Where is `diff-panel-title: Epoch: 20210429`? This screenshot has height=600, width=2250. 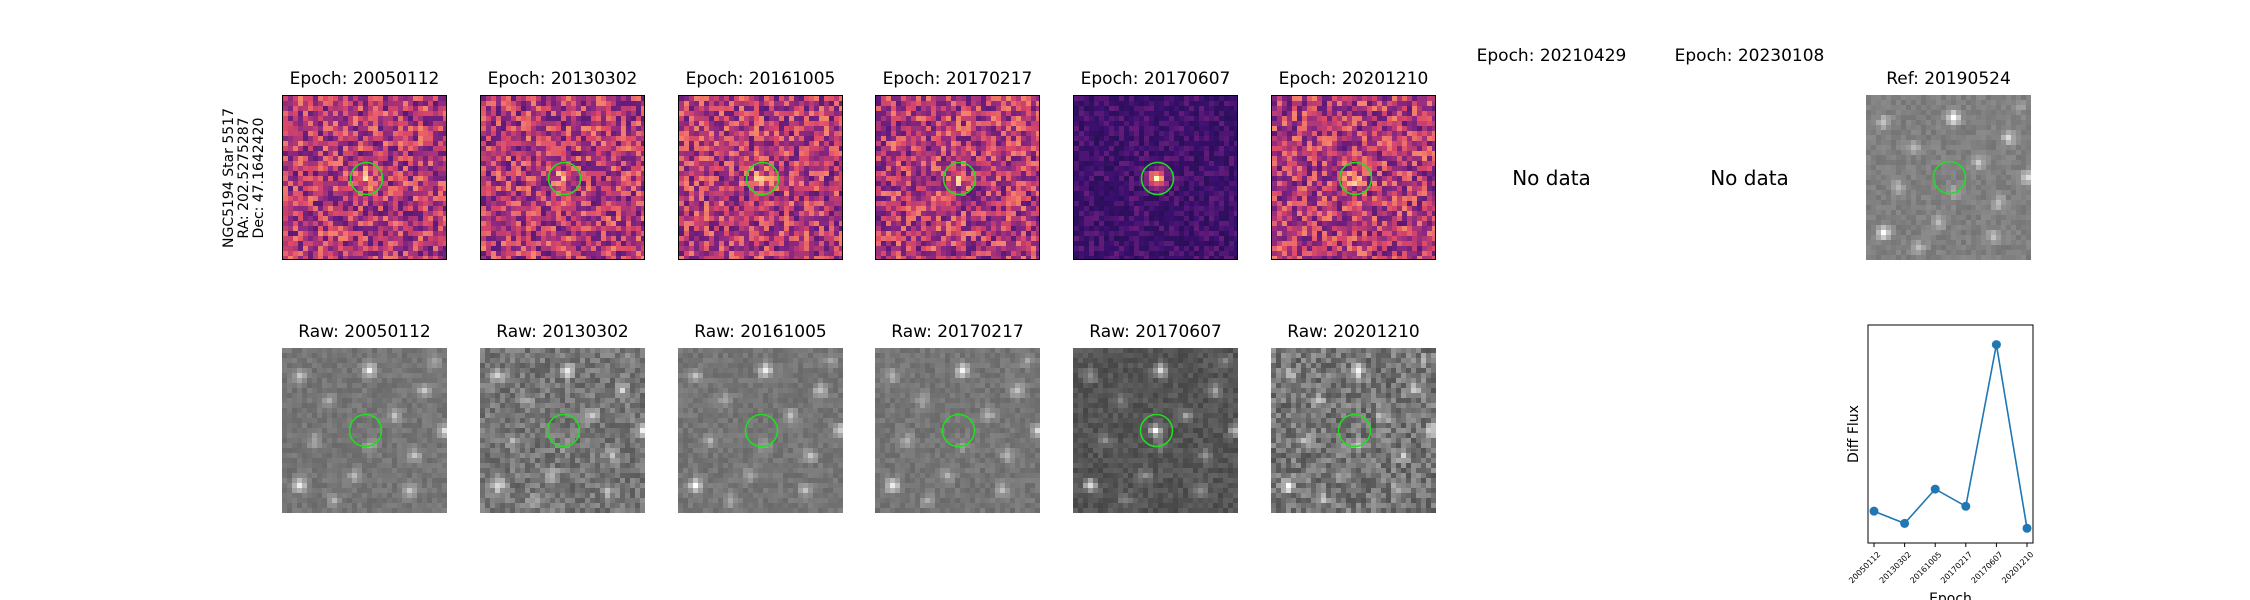 diff-panel-title: Epoch: 20210429 is located at coordinates (1551, 56).